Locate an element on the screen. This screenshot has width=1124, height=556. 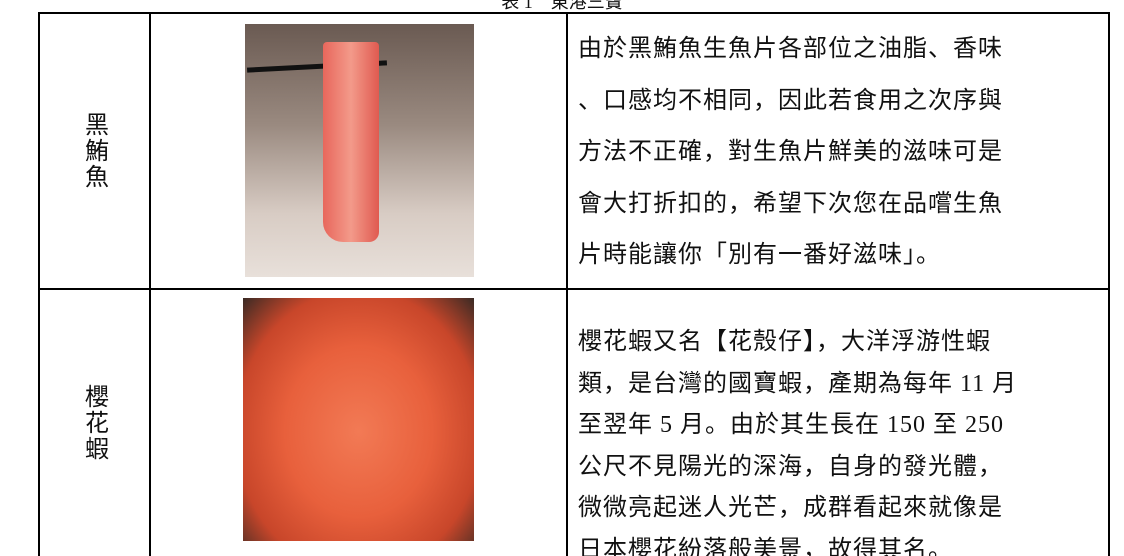
description-line: 微微亮起迷人光芒，成群看起來就像是 is located at coordinates (790, 508).